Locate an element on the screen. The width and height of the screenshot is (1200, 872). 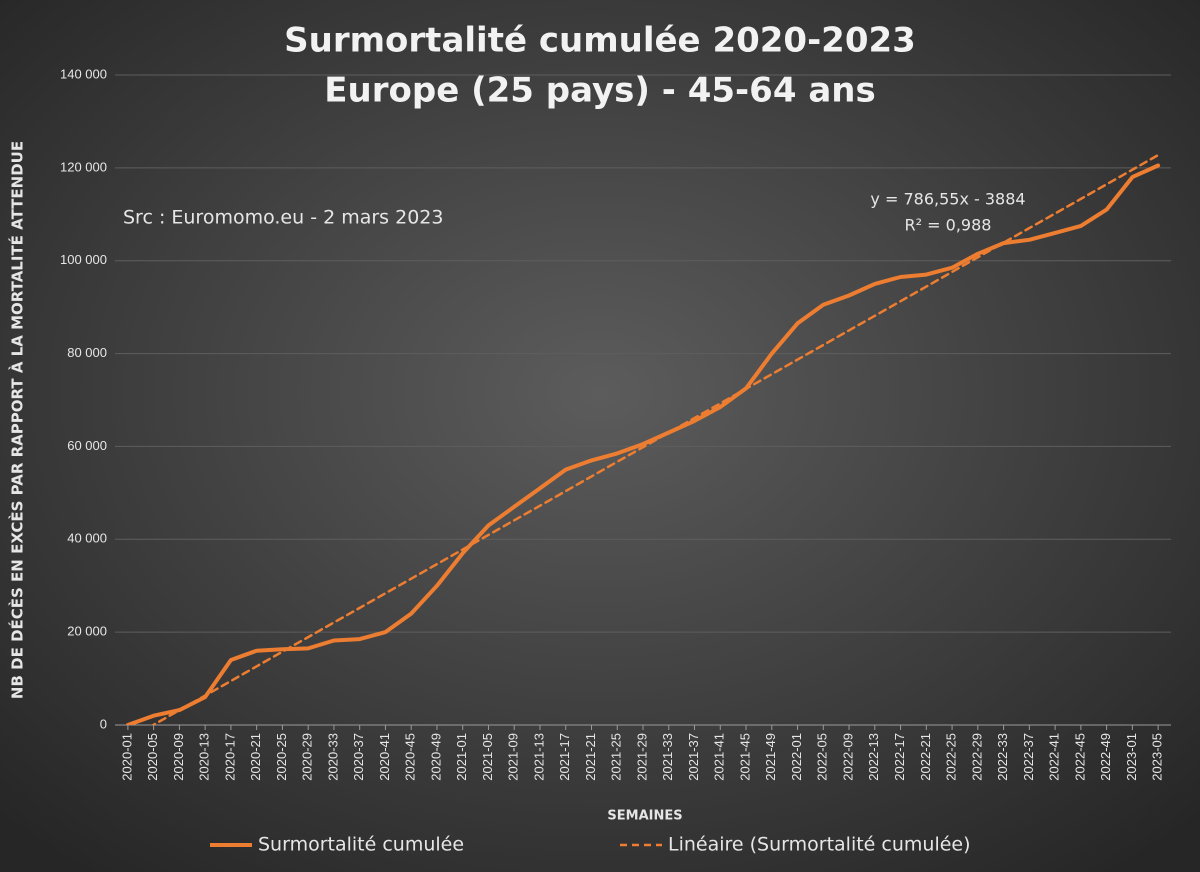
legend-label: Surmortalité cumulée is located at coordinates (361, 845).